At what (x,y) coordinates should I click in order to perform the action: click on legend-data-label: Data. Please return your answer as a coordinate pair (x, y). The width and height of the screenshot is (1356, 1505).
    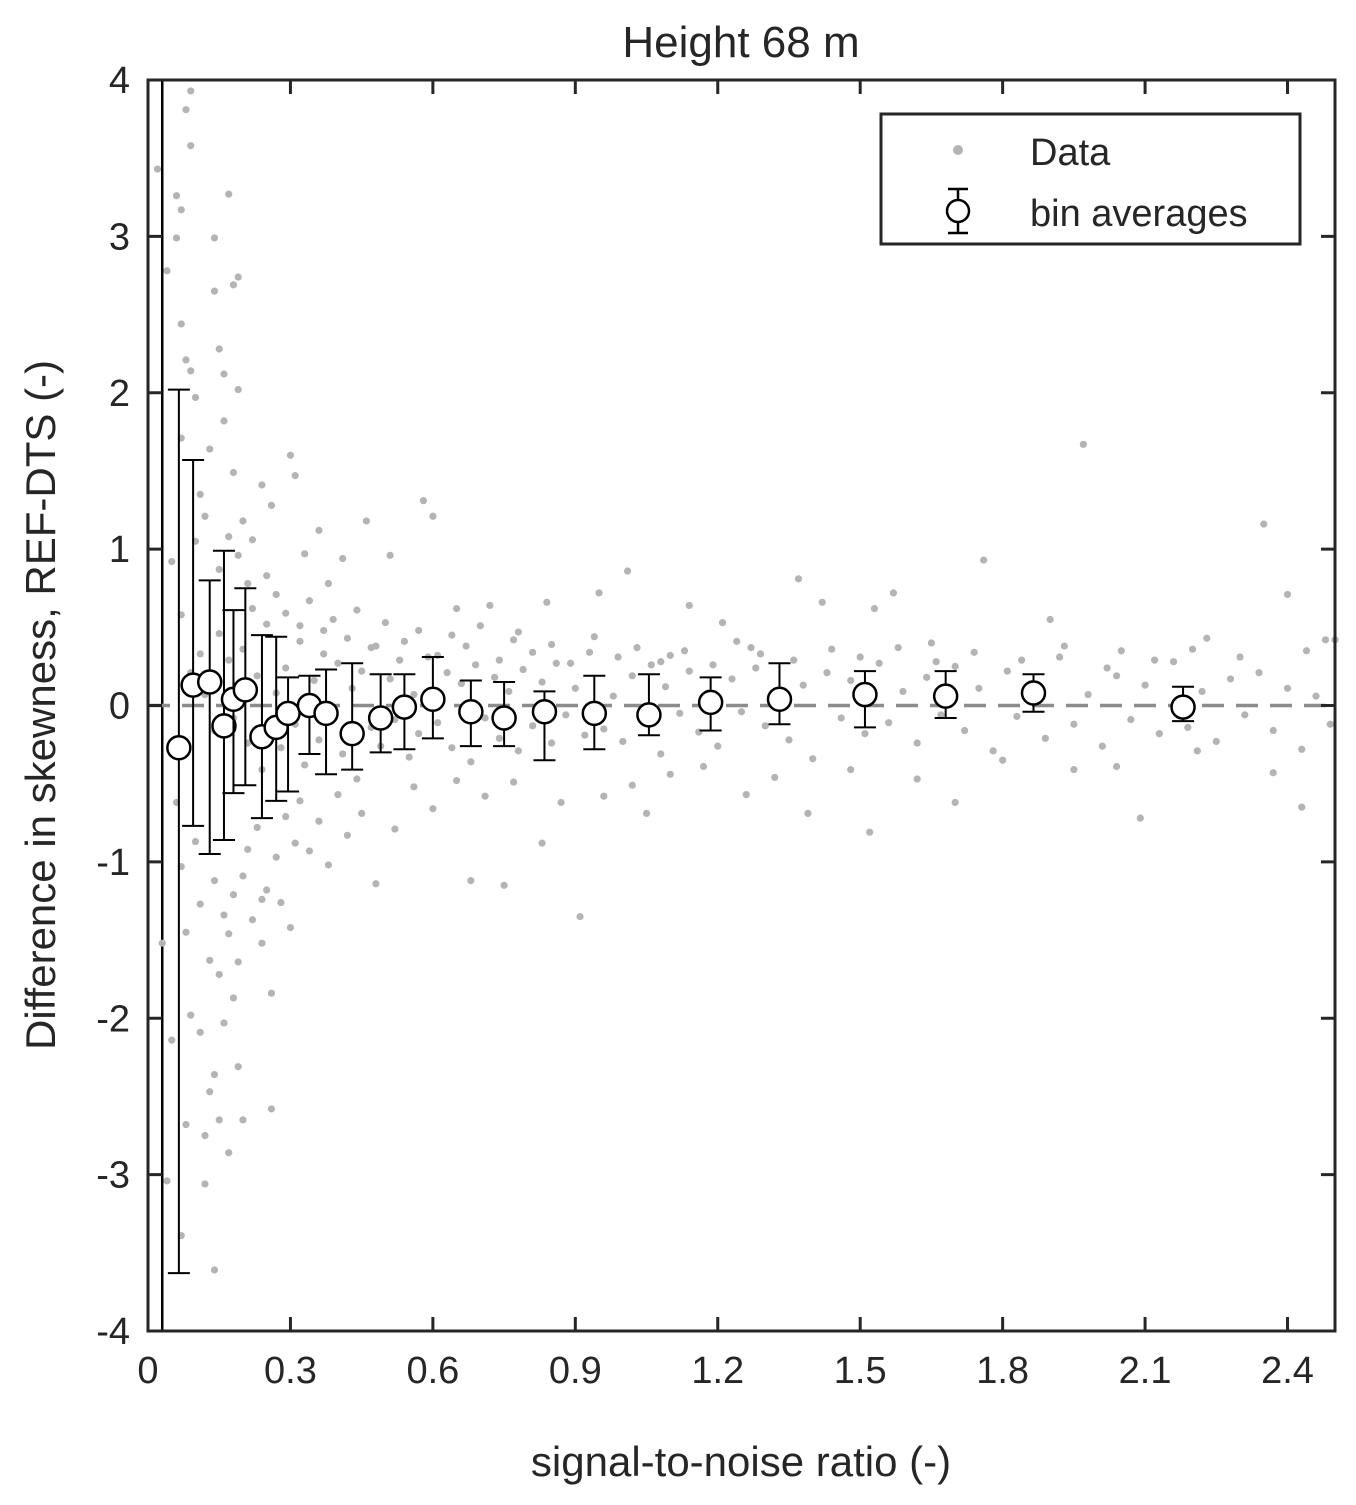
    Looking at the image, I should click on (1070, 153).